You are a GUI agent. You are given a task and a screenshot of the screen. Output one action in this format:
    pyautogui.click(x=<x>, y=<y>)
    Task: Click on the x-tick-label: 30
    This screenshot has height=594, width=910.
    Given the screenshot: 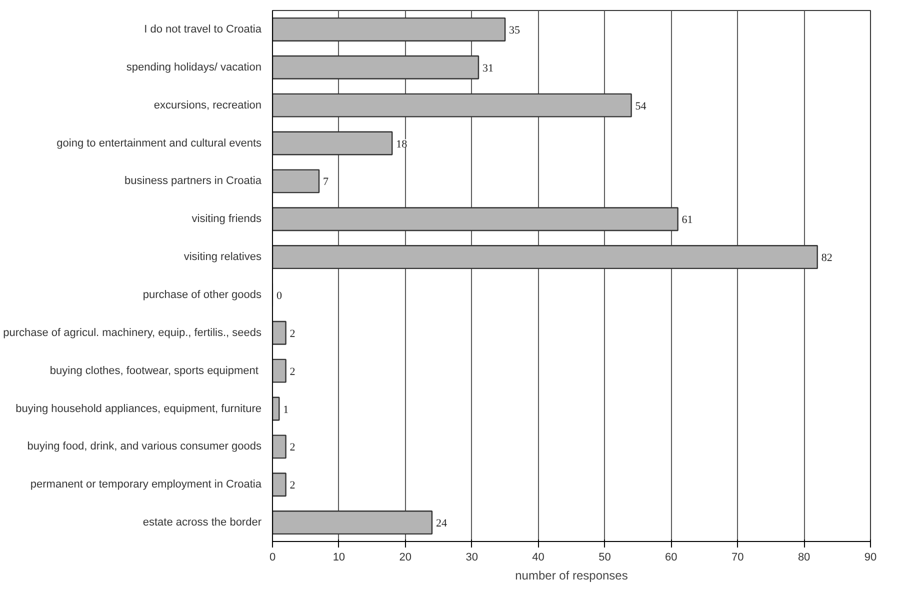 What is the action you would take?
    pyautogui.click(x=472, y=558)
    